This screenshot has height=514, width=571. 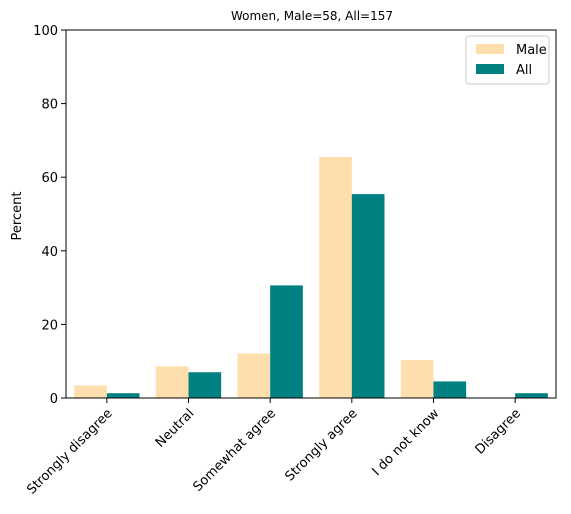 What do you see at coordinates (45, 31) in the screenshot?
I see `y-tick-label-5: 100` at bounding box center [45, 31].